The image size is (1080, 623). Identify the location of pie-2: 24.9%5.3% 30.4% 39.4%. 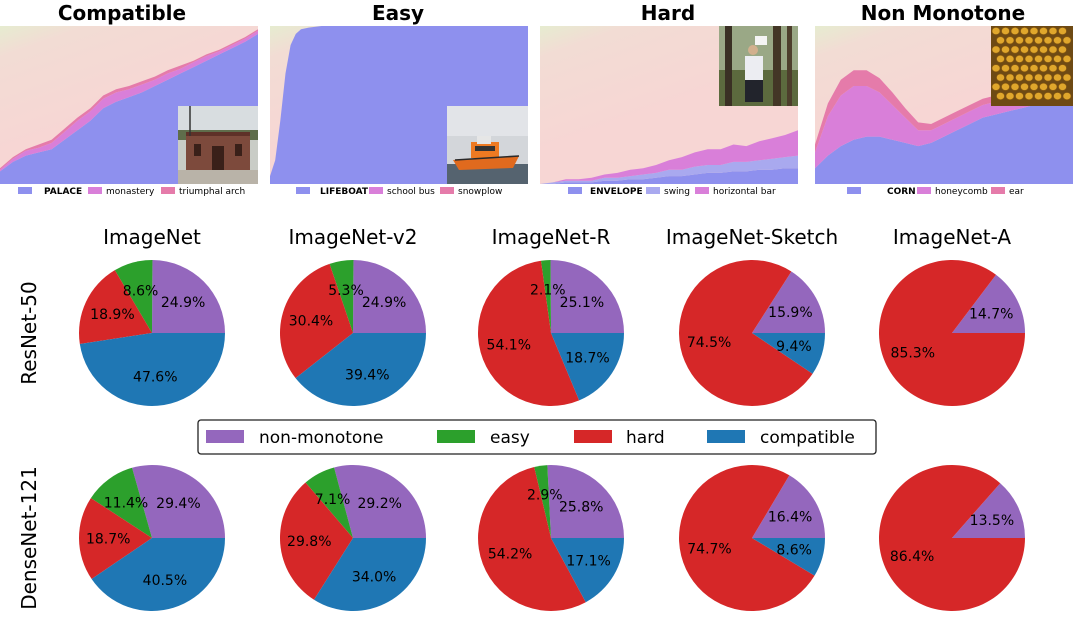
(353, 332).